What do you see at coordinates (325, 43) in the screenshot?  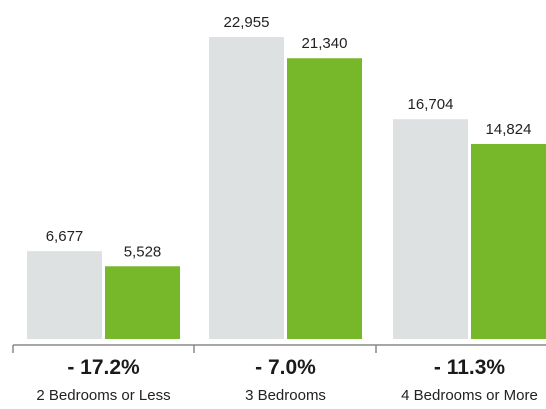 I see `value-label-current-1: 21,340` at bounding box center [325, 43].